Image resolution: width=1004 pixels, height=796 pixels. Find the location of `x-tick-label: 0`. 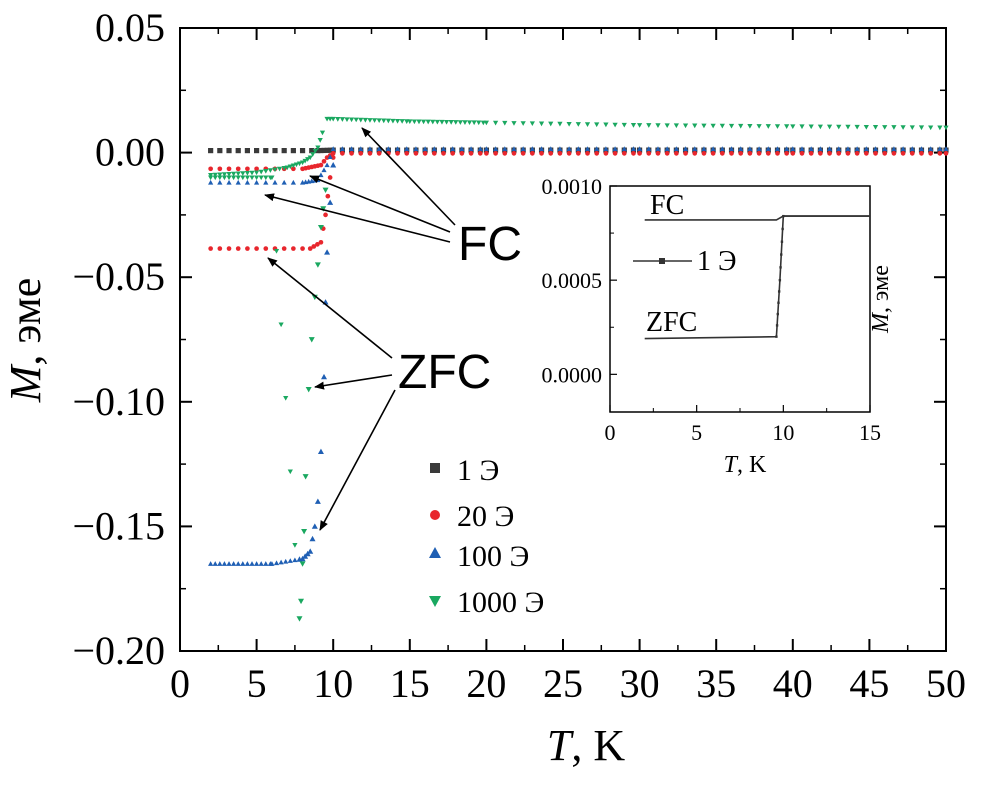

x-tick-label: 0 is located at coordinates (180, 683).